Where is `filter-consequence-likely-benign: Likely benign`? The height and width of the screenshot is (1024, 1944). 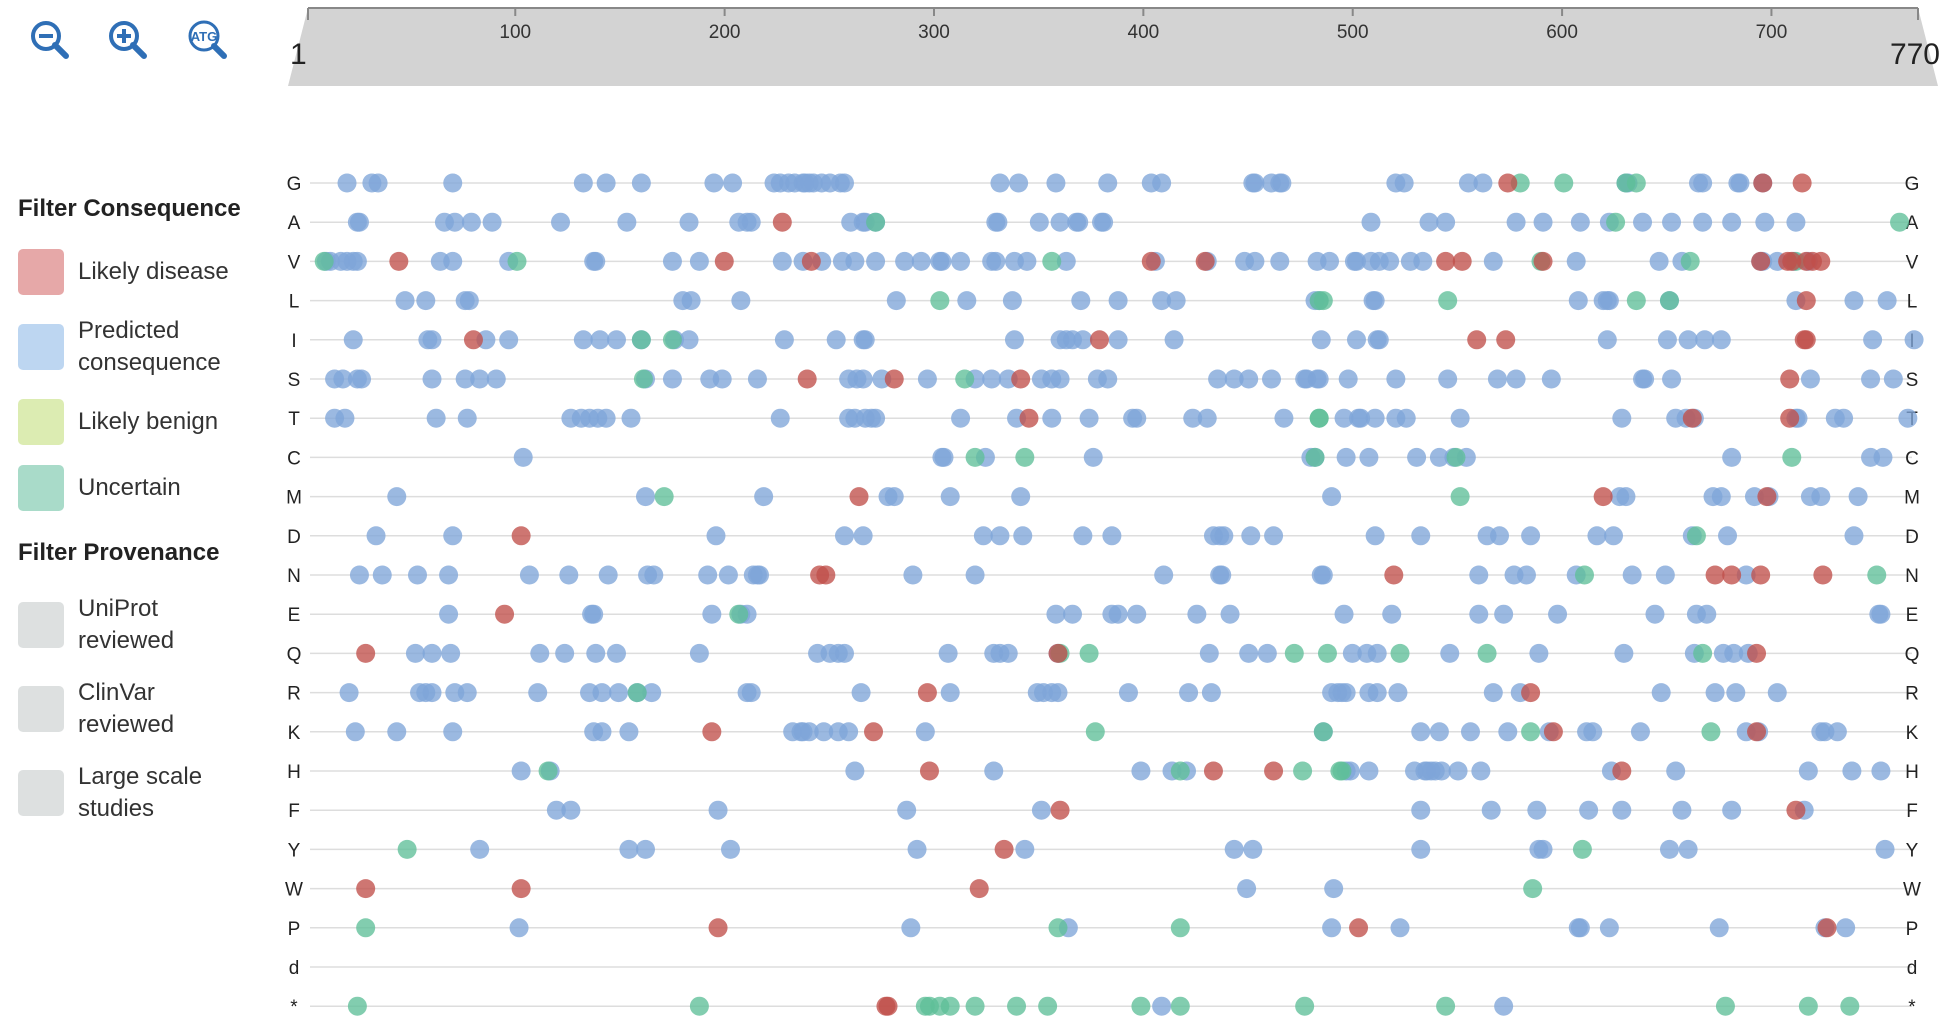
filter-consequence-likely-benign: Likely benign is located at coordinates (138, 422).